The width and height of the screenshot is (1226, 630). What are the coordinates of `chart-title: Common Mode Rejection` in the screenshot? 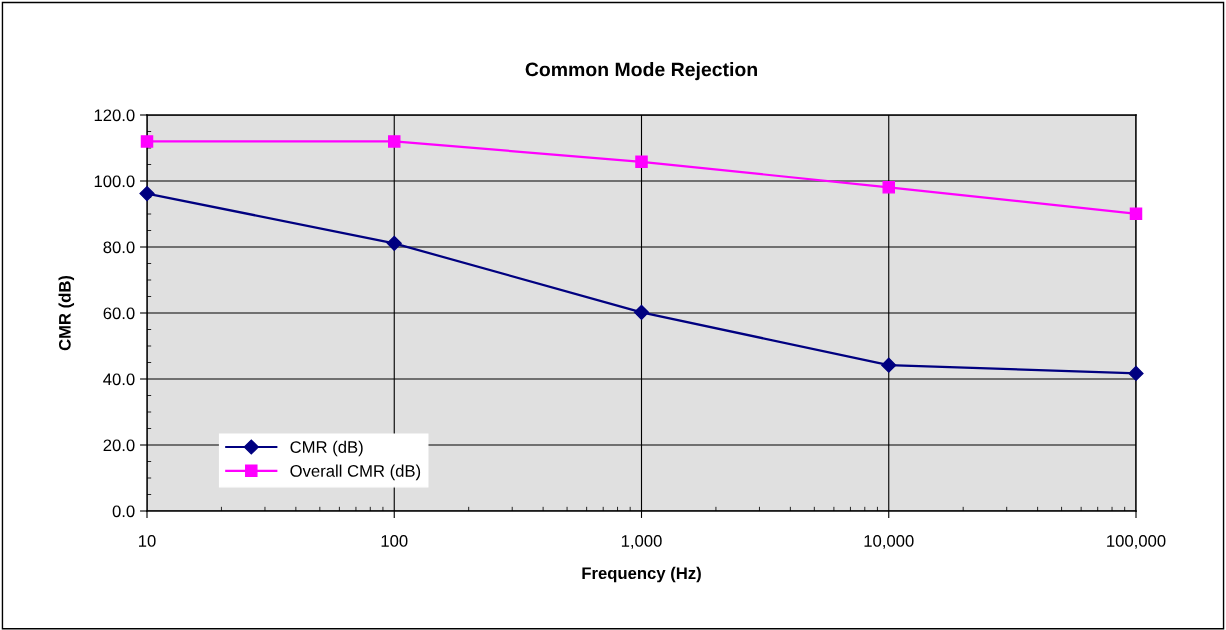 It's located at (641, 71).